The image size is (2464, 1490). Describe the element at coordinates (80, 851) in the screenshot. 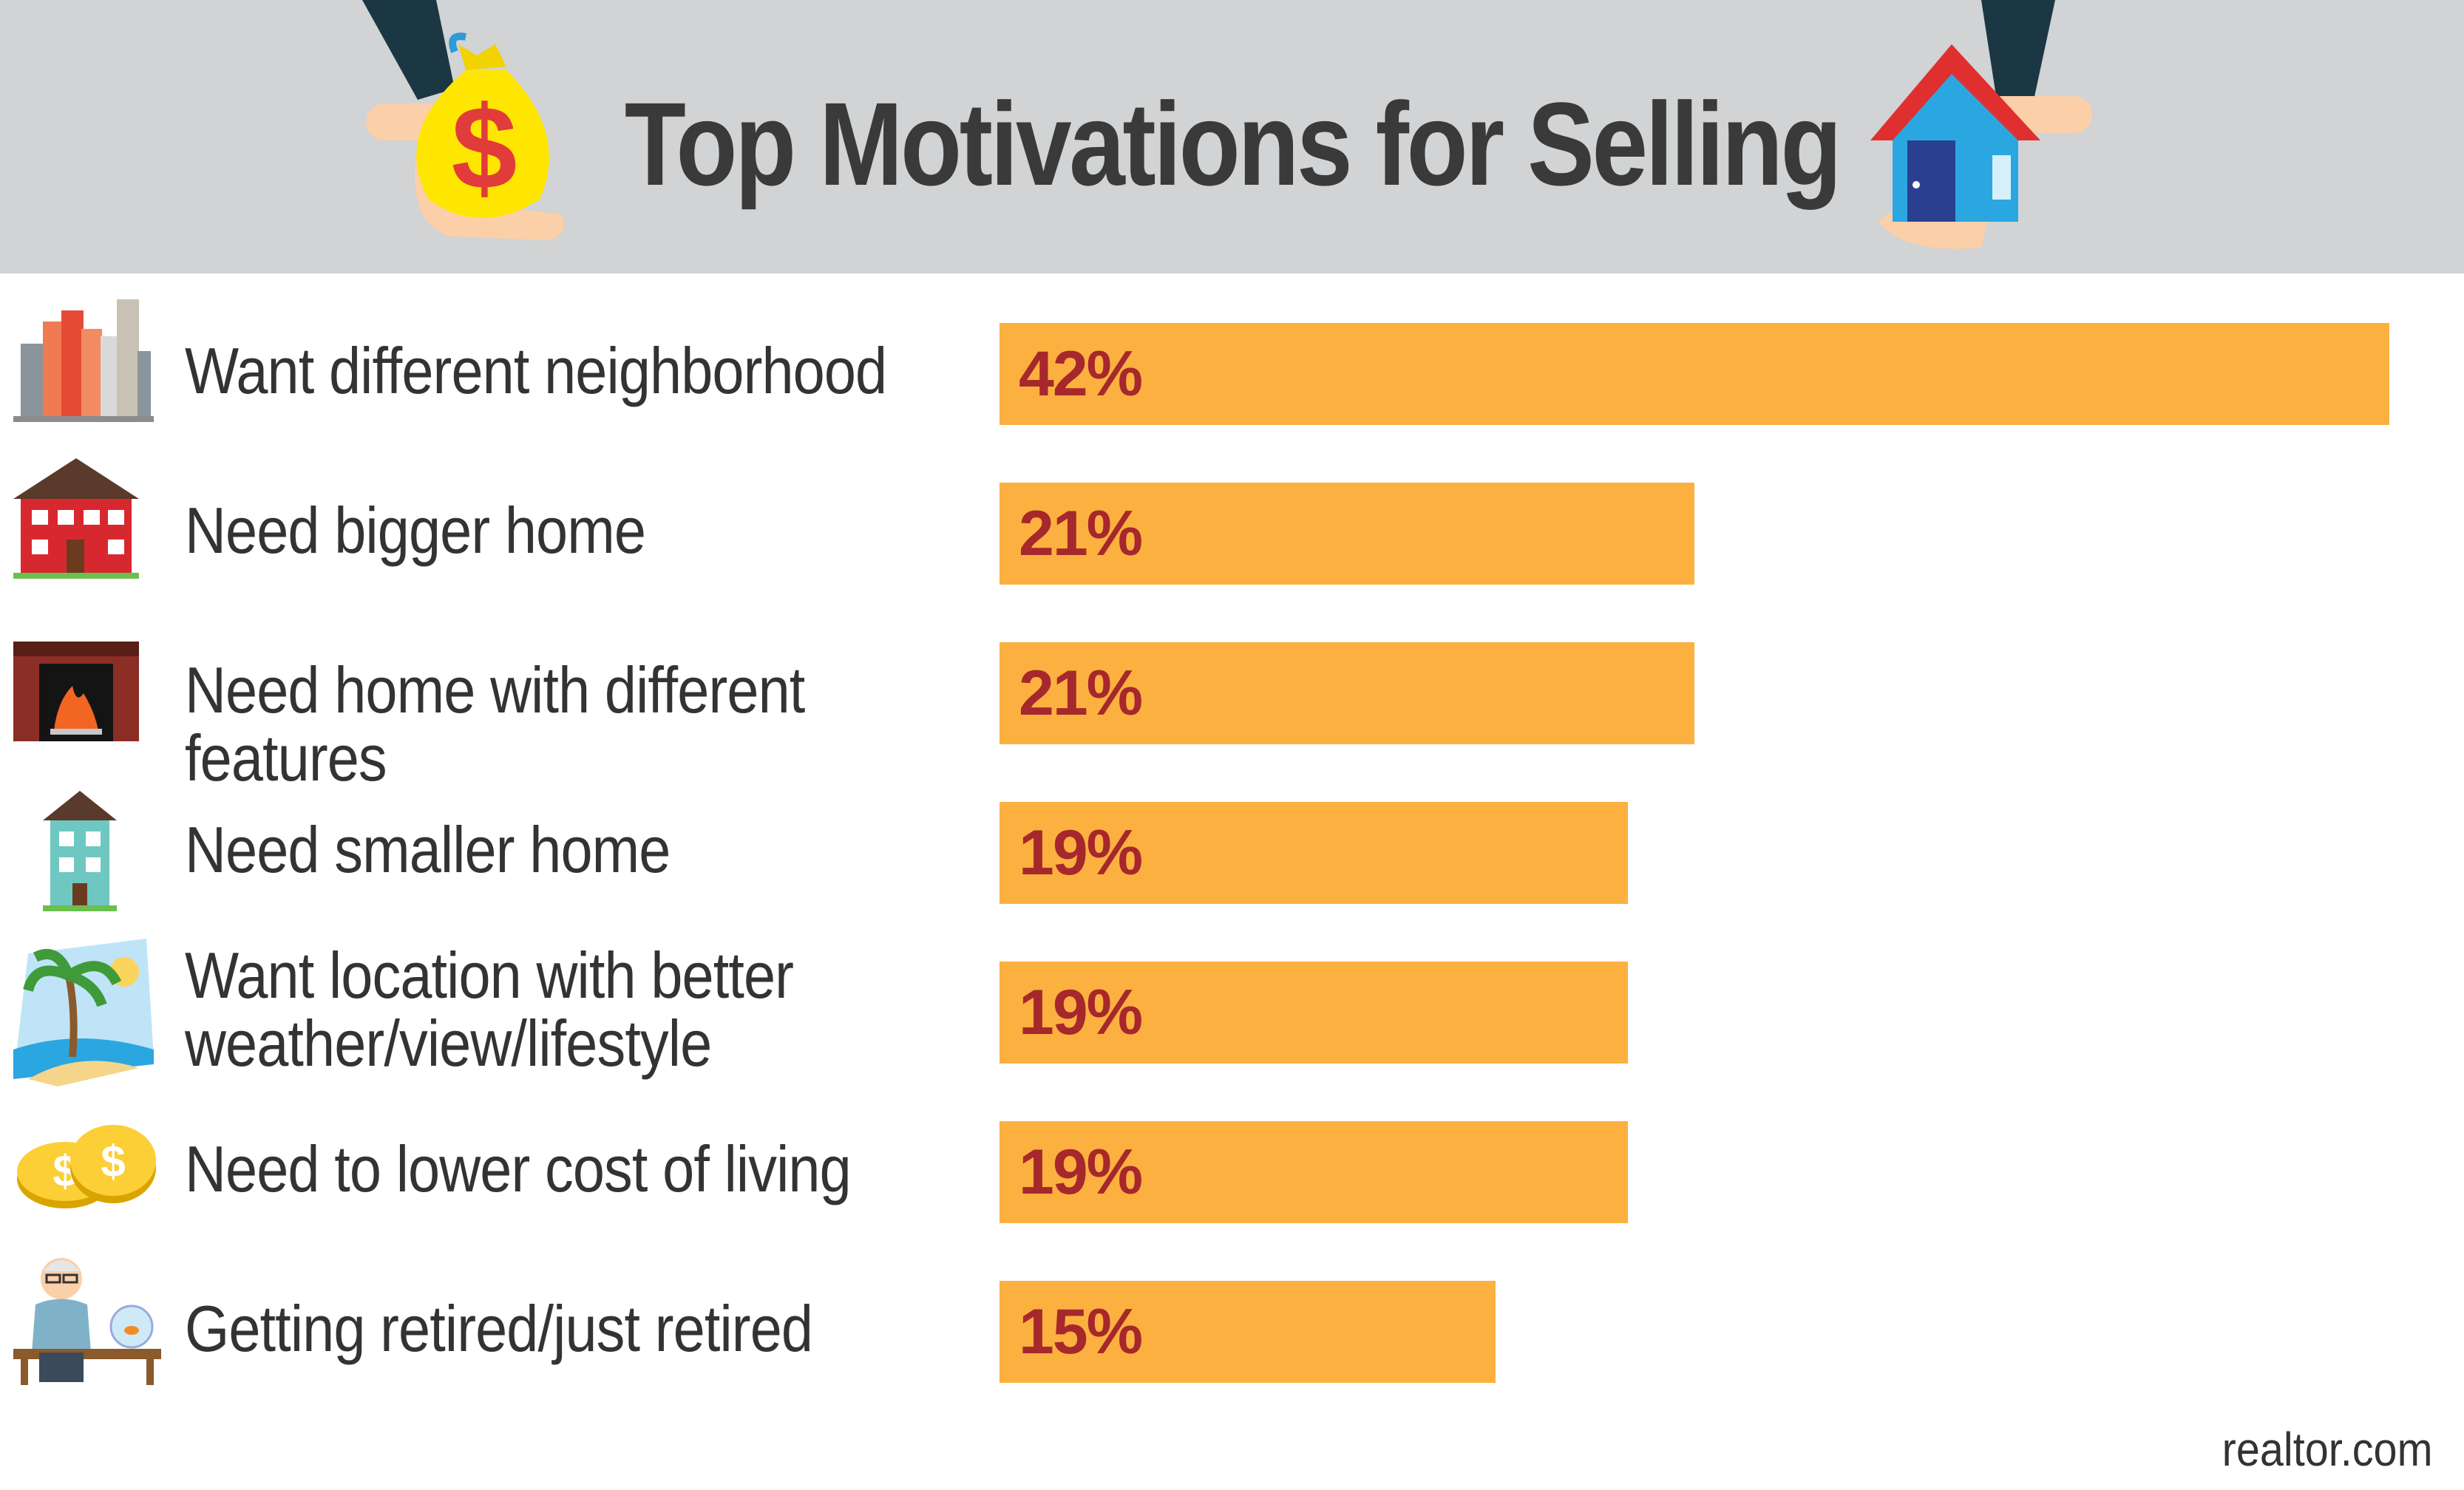

I see `small-house-icon` at that location.